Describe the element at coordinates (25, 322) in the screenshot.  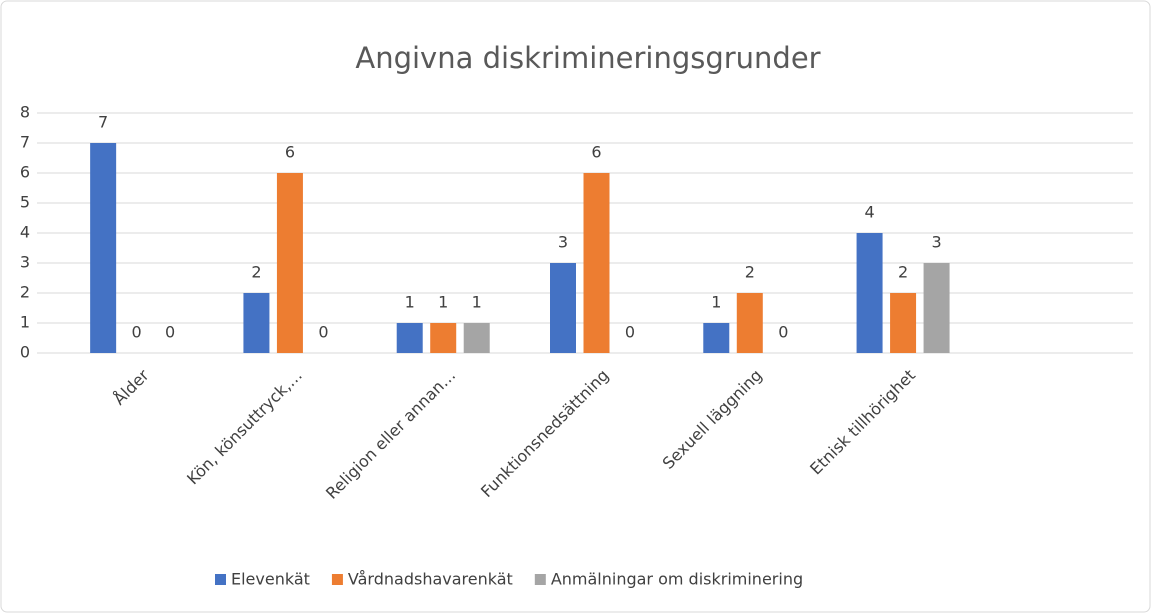
I see `y-tick-label: 1` at that location.